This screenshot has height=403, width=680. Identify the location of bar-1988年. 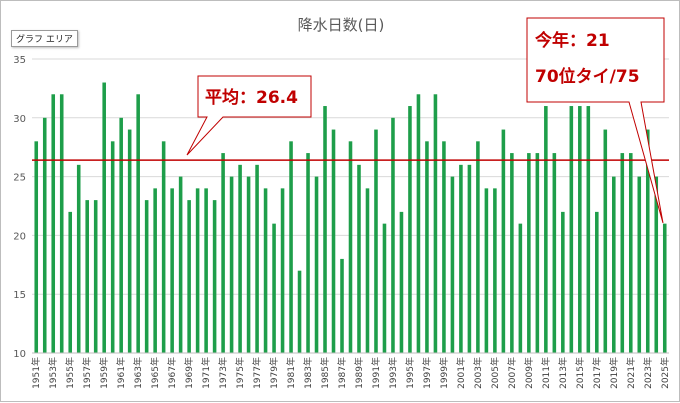
(350, 247).